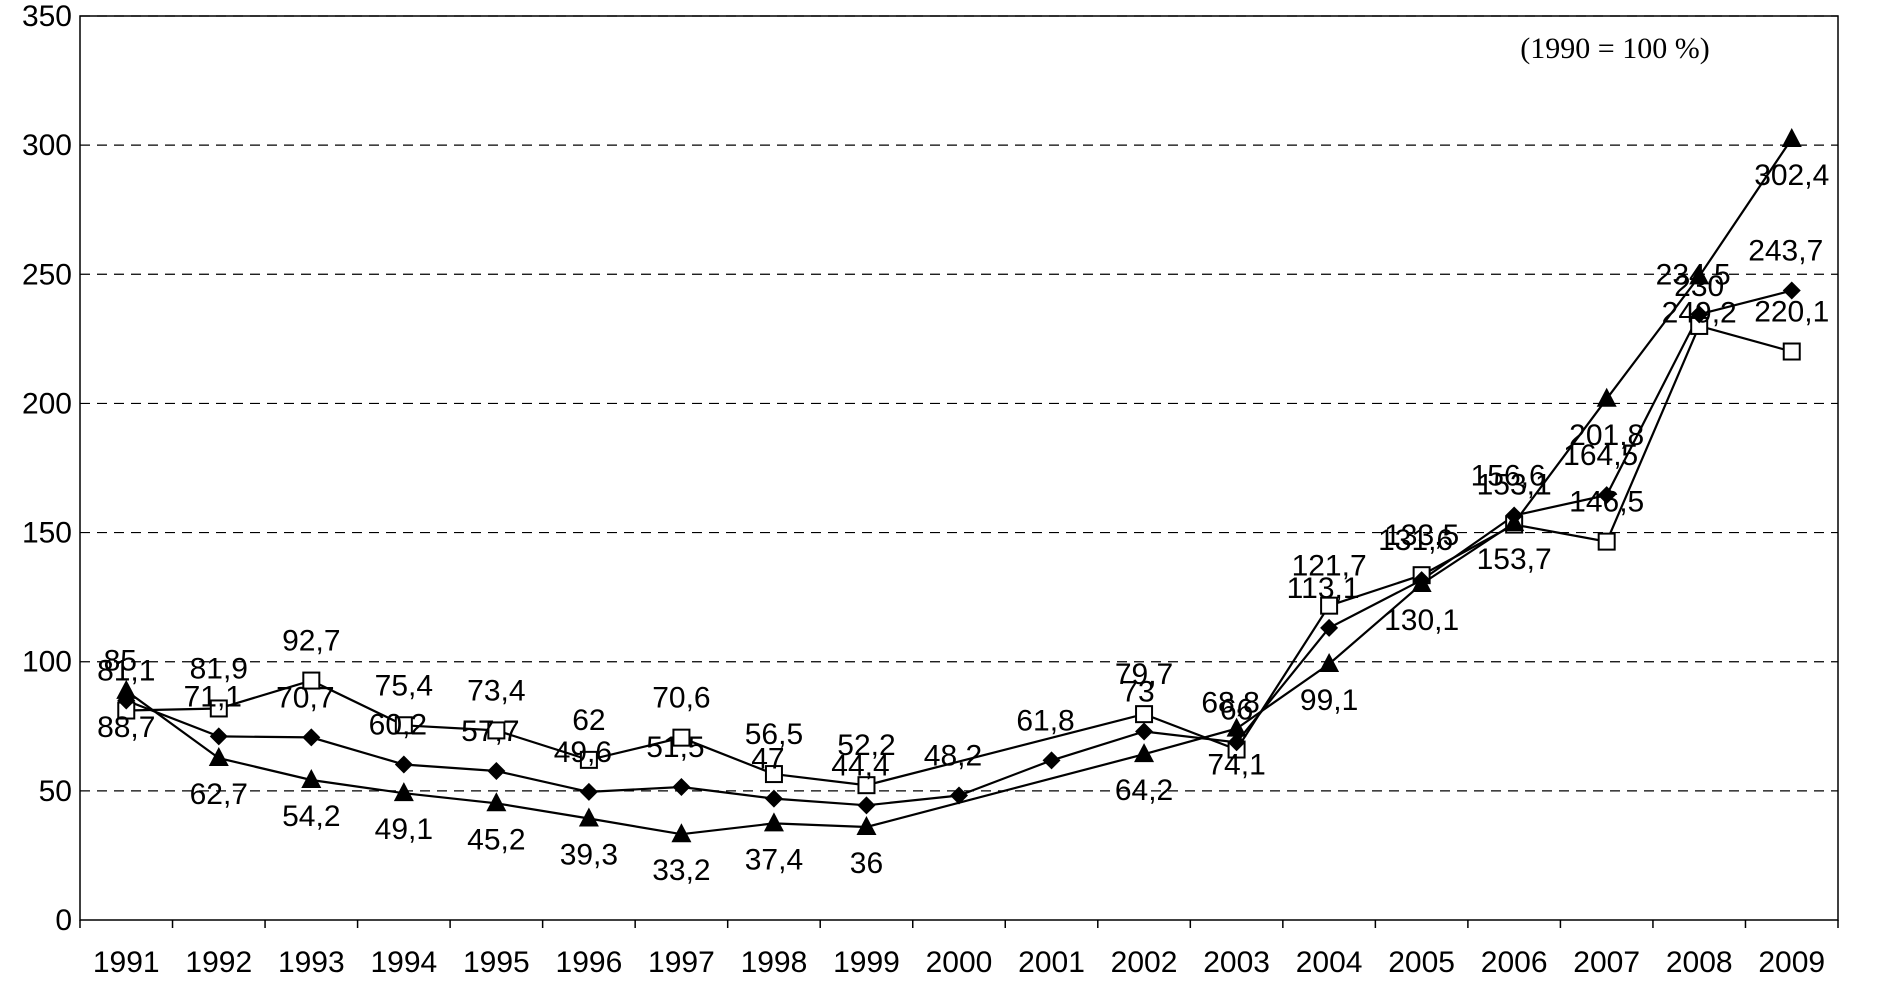 The height and width of the screenshot is (981, 1885). What do you see at coordinates (1791, 962) in the screenshot?
I see `x-tick-label: 2009` at bounding box center [1791, 962].